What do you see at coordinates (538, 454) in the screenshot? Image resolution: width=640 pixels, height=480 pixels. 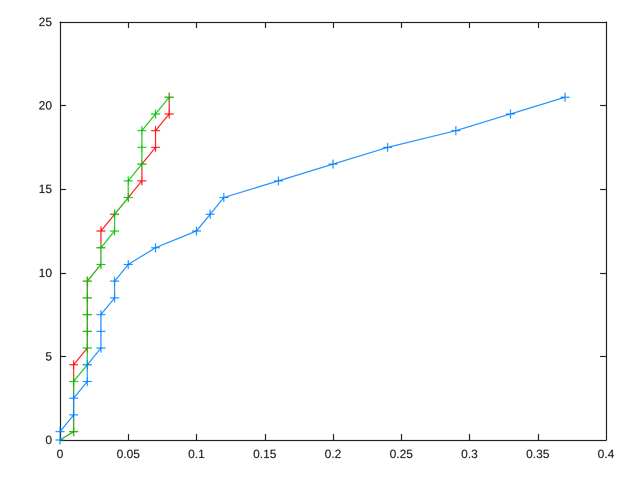 I see `x-tick-label: 0.35` at bounding box center [538, 454].